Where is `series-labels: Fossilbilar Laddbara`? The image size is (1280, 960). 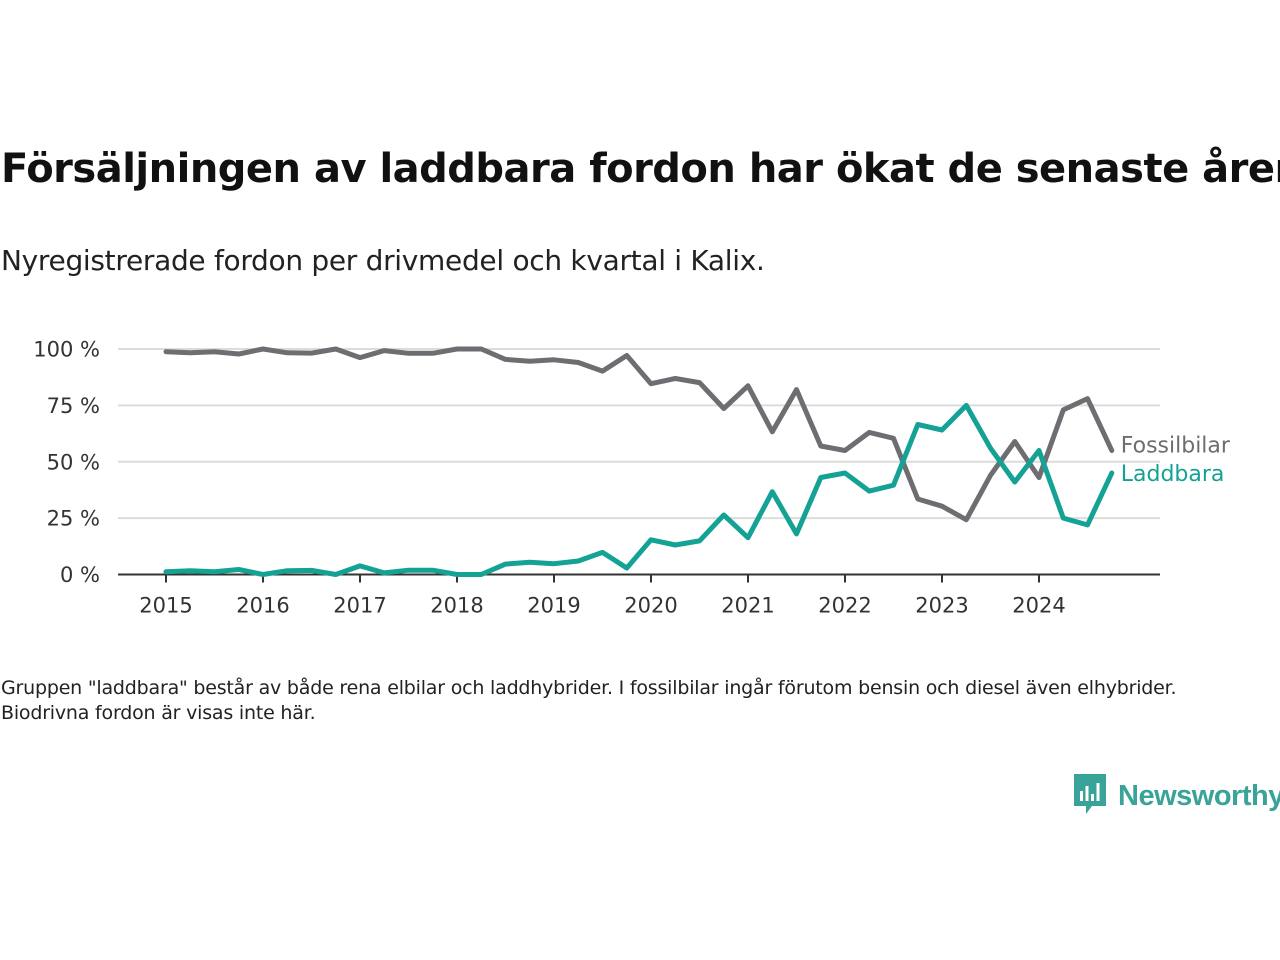
series-labels: Fossilbilar Laddbara is located at coordinates (1176, 460).